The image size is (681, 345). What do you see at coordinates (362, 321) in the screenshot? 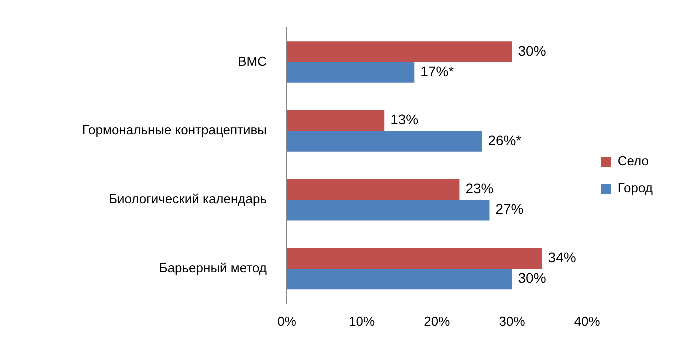
I see `x-tick-label: 10%` at bounding box center [362, 321].